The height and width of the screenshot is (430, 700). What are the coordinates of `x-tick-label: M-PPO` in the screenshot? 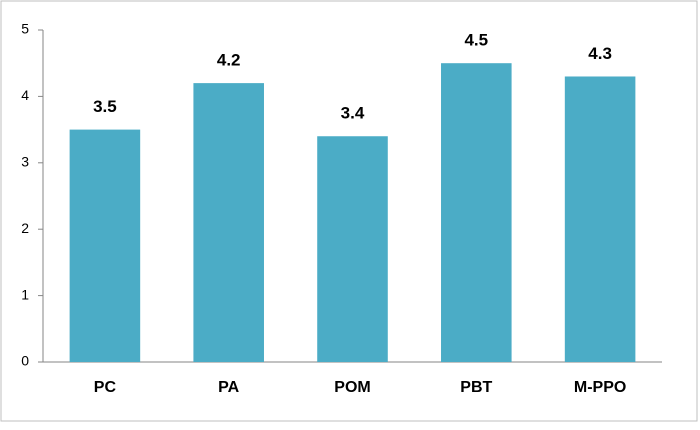 It's located at (600, 387).